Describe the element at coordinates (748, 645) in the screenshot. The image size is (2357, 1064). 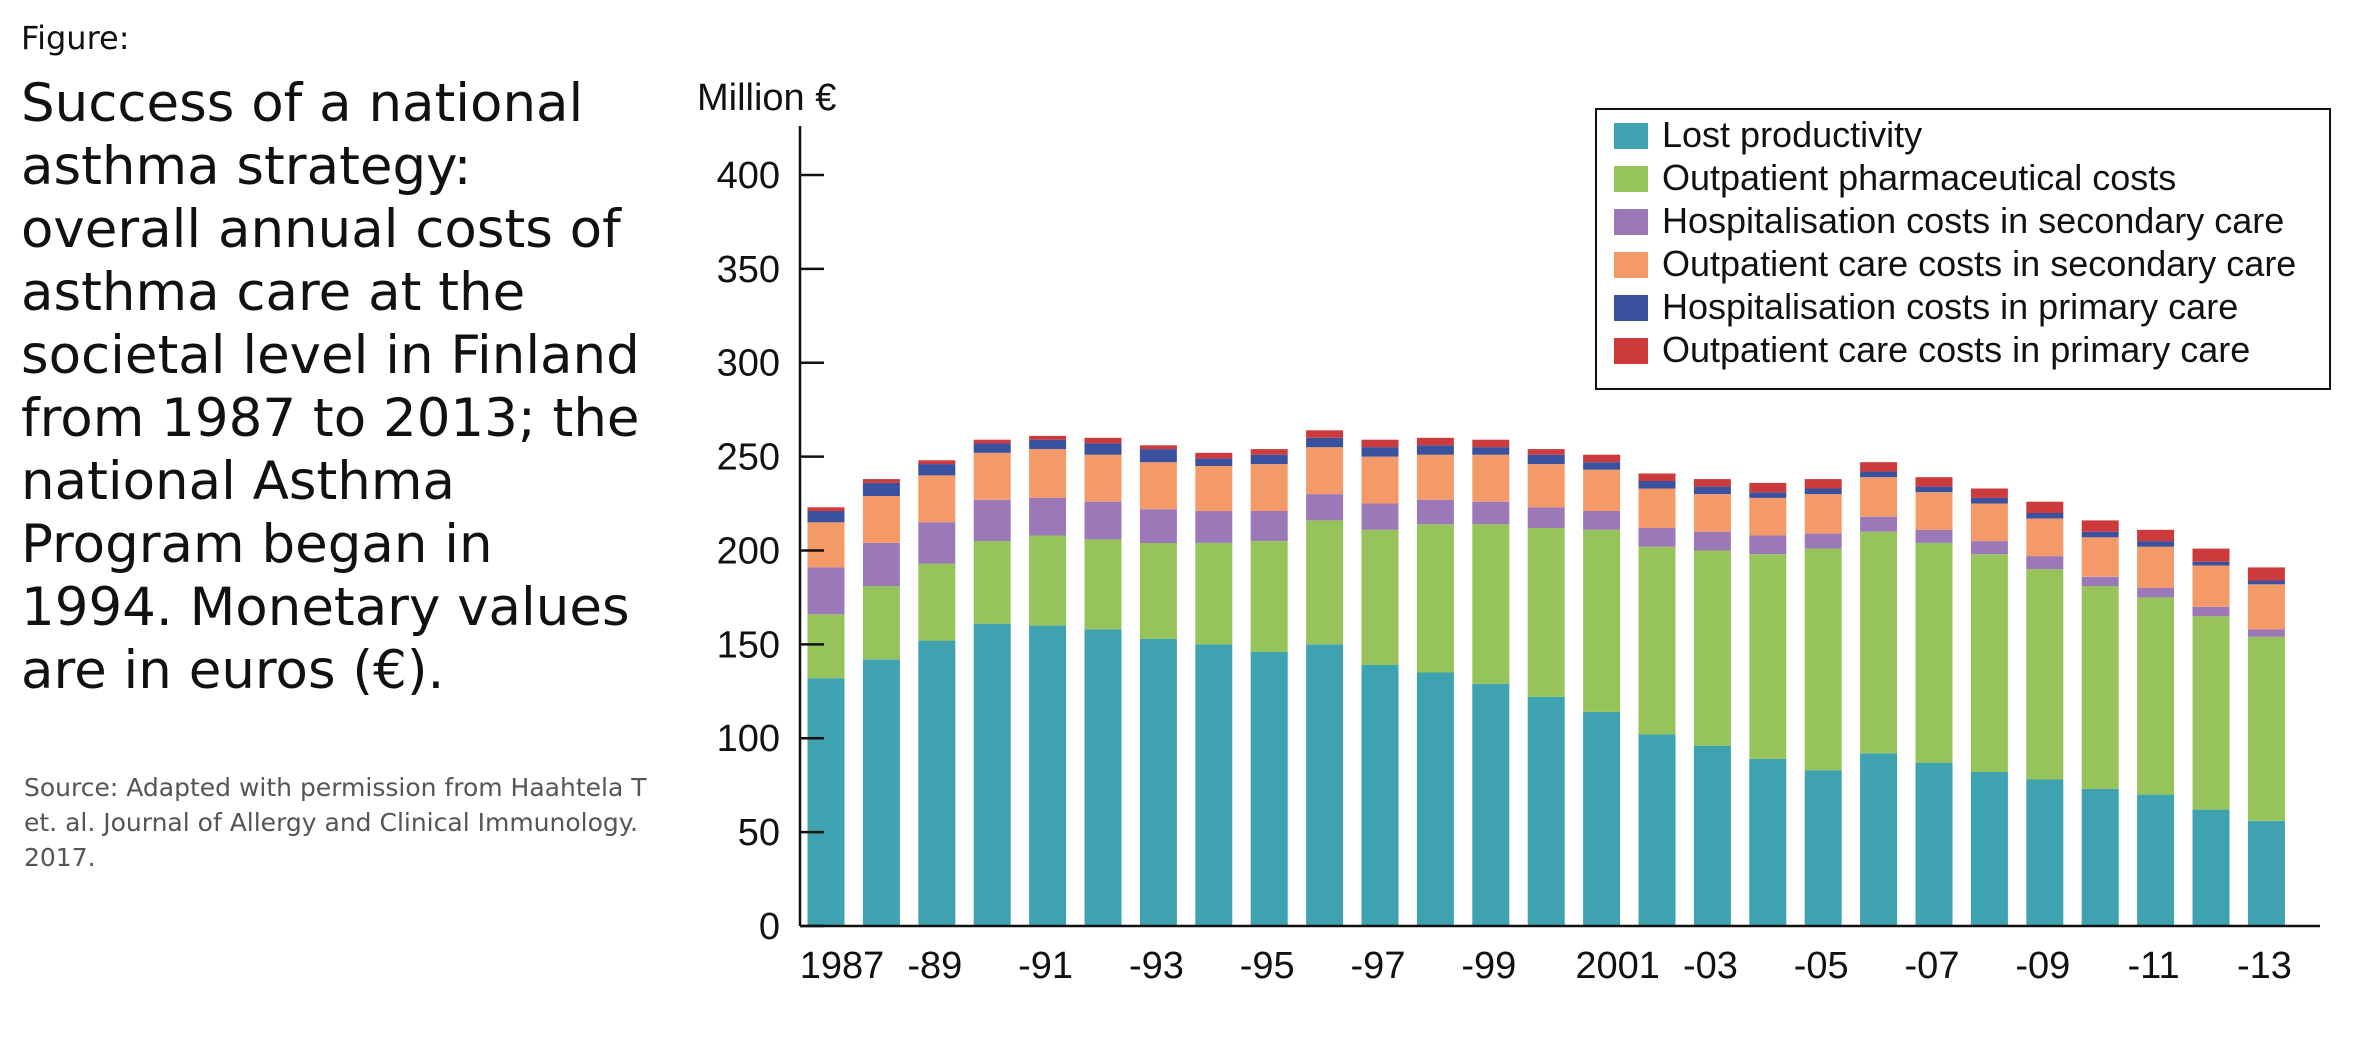
I see `y-tick-label-150: 150` at that location.